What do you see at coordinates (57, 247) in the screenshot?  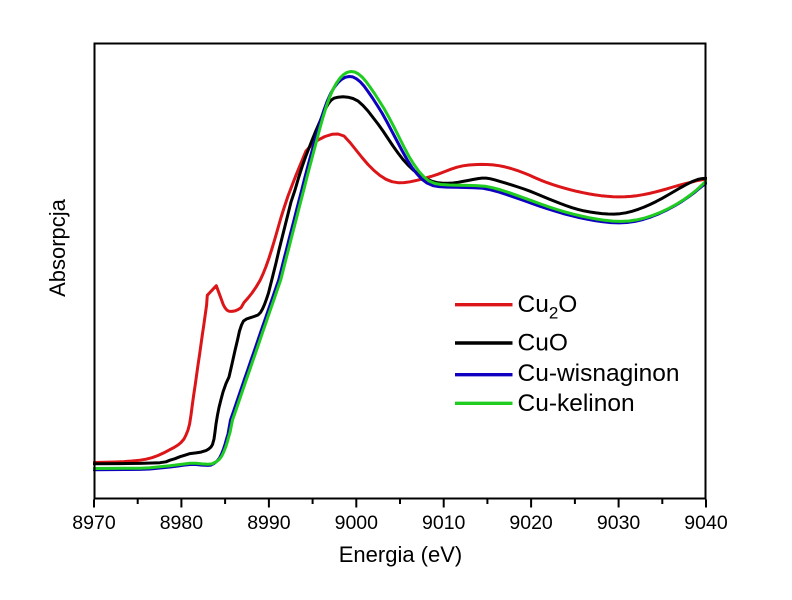 I see `svg-text: Absorpcja` at bounding box center [57, 247].